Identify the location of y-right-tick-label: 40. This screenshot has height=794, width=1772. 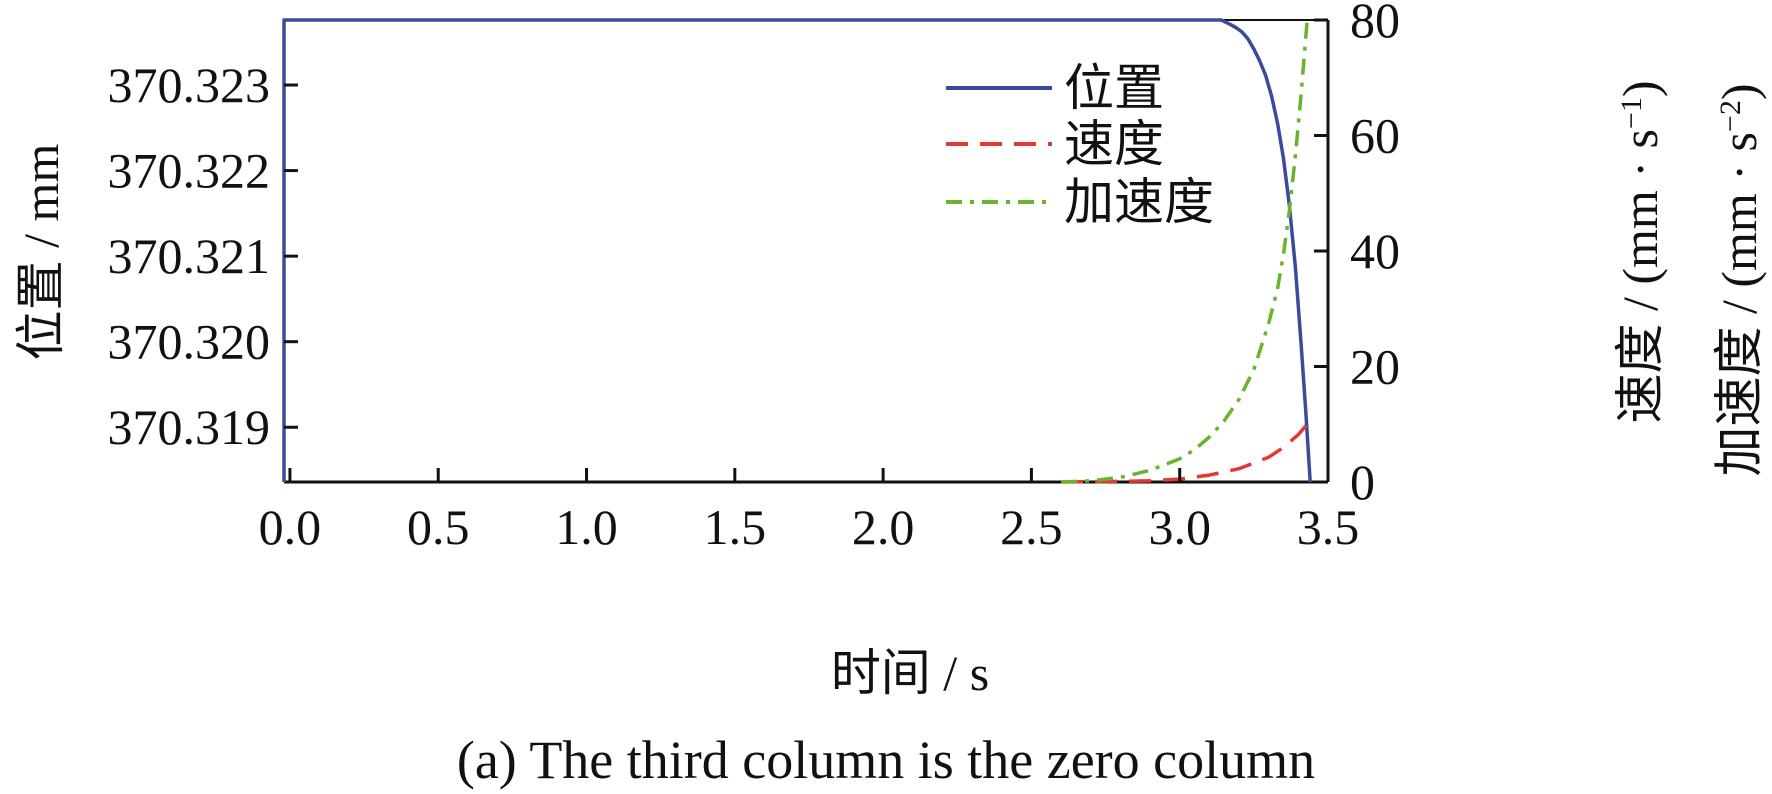
(1375, 251).